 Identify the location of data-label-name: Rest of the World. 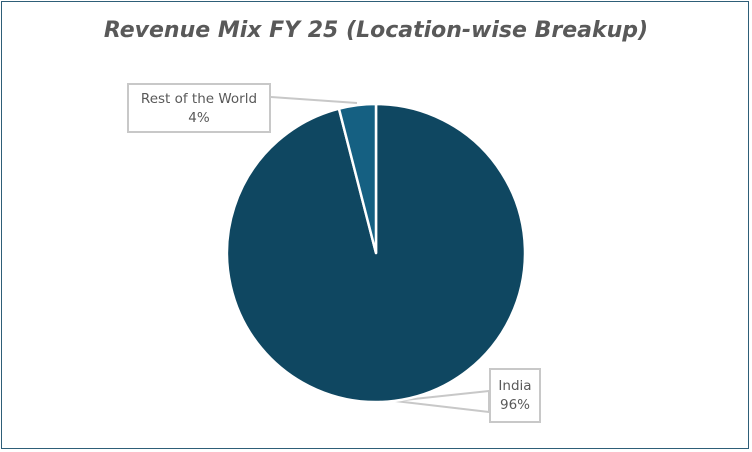
(199, 99).